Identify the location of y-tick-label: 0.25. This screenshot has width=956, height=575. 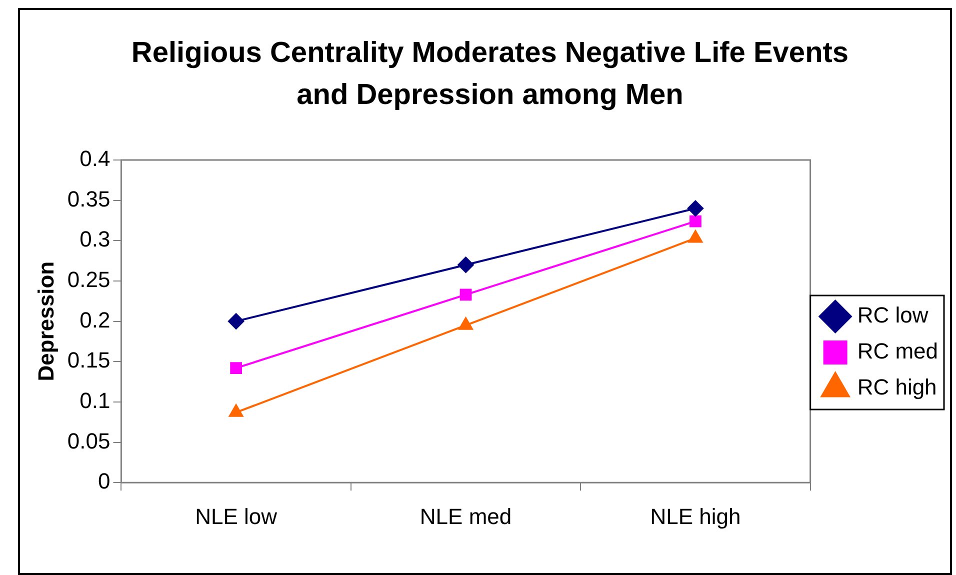
(88, 279).